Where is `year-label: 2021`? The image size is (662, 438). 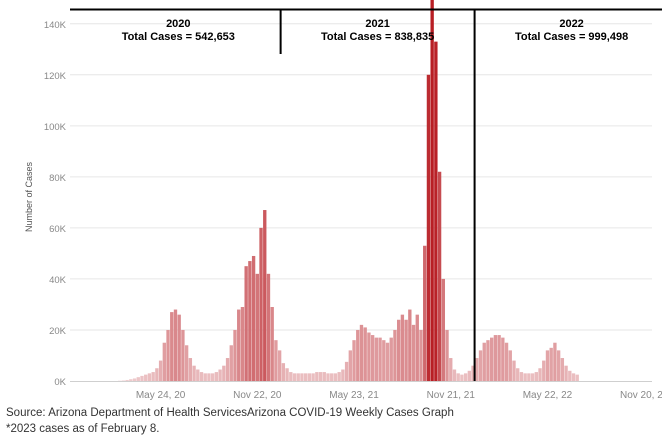
year-label: 2021 is located at coordinates (377, 24).